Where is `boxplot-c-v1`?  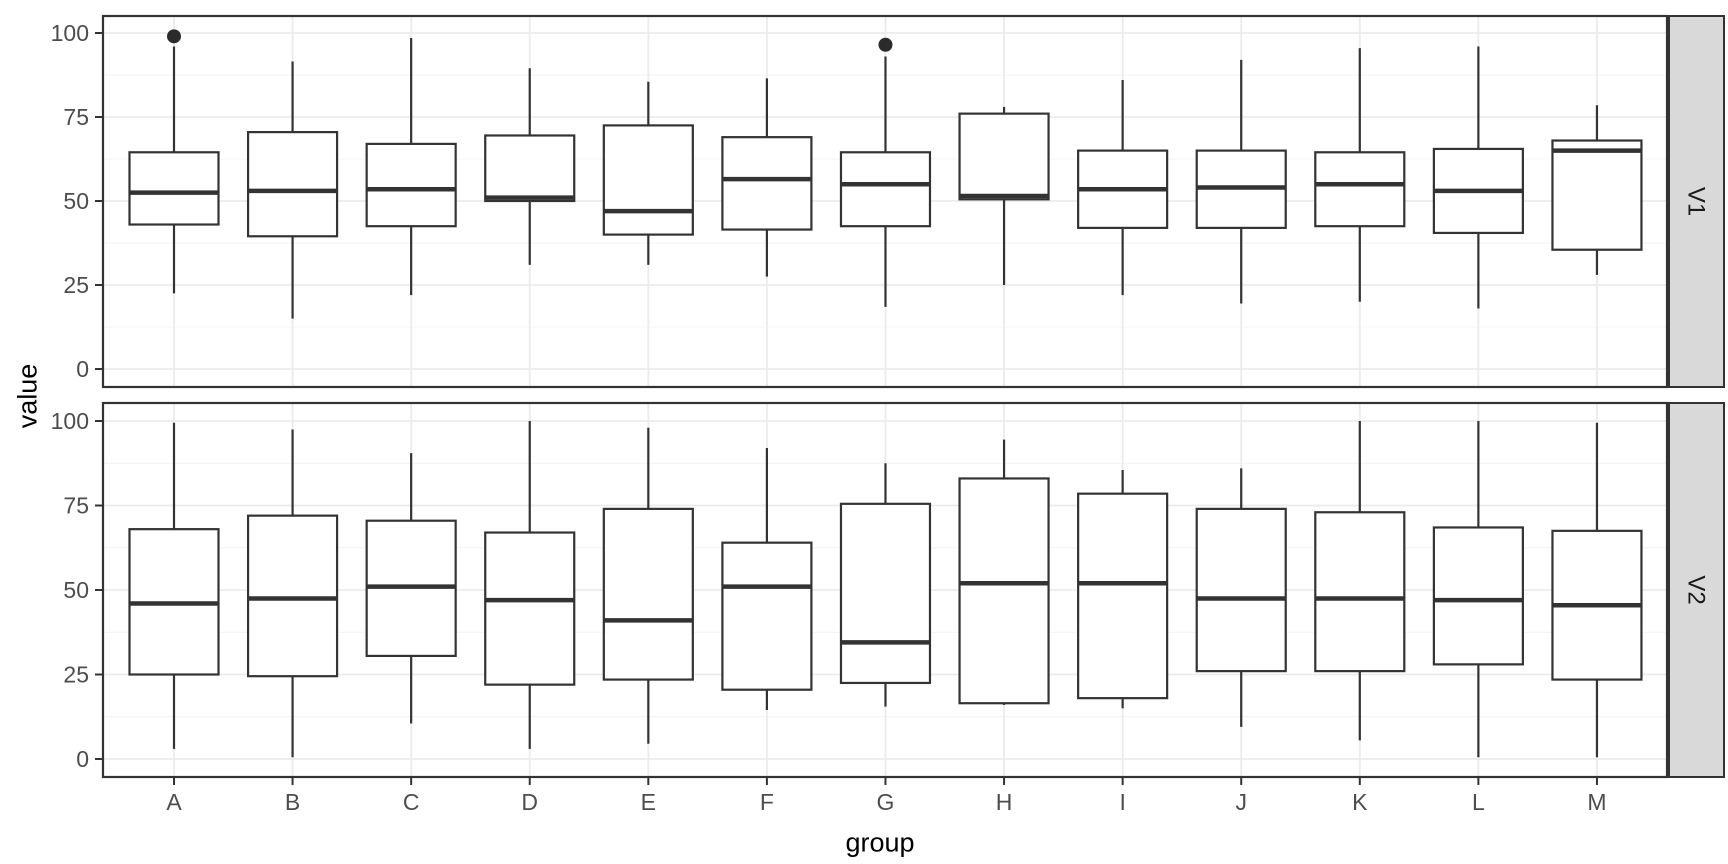
boxplot-c-v1 is located at coordinates (411, 167).